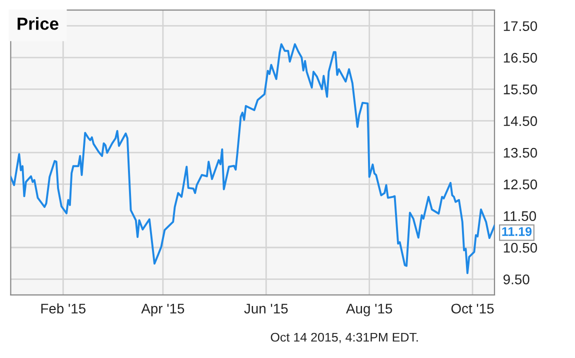  What do you see at coordinates (266, 309) in the screenshot?
I see `x-tick-label: Jun '15` at bounding box center [266, 309].